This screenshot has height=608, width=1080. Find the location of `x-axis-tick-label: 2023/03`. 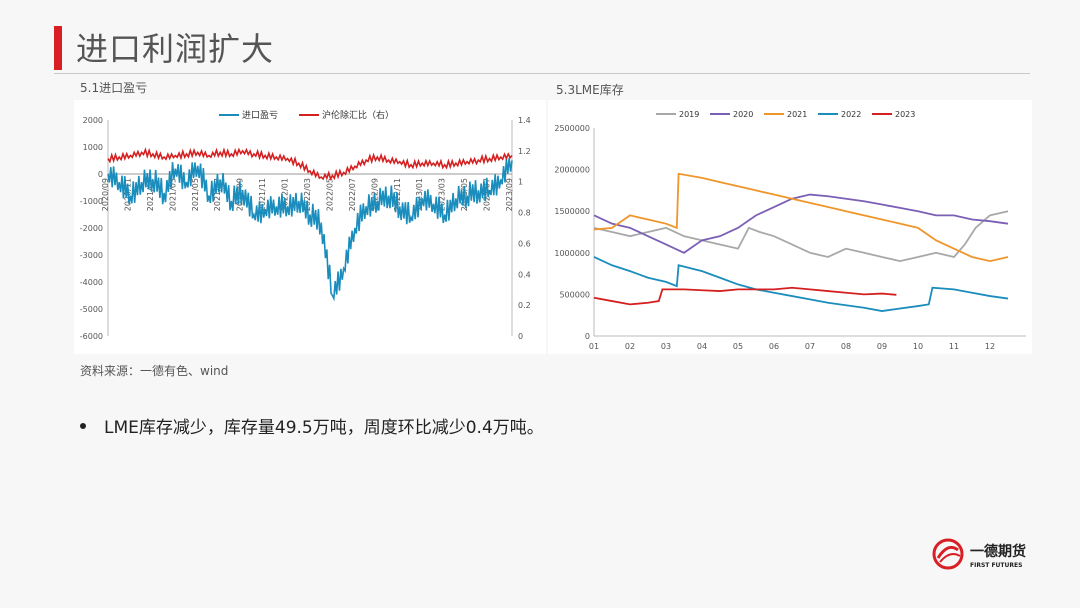

x-axis-tick-label: 2023/03 is located at coordinates (442, 194).